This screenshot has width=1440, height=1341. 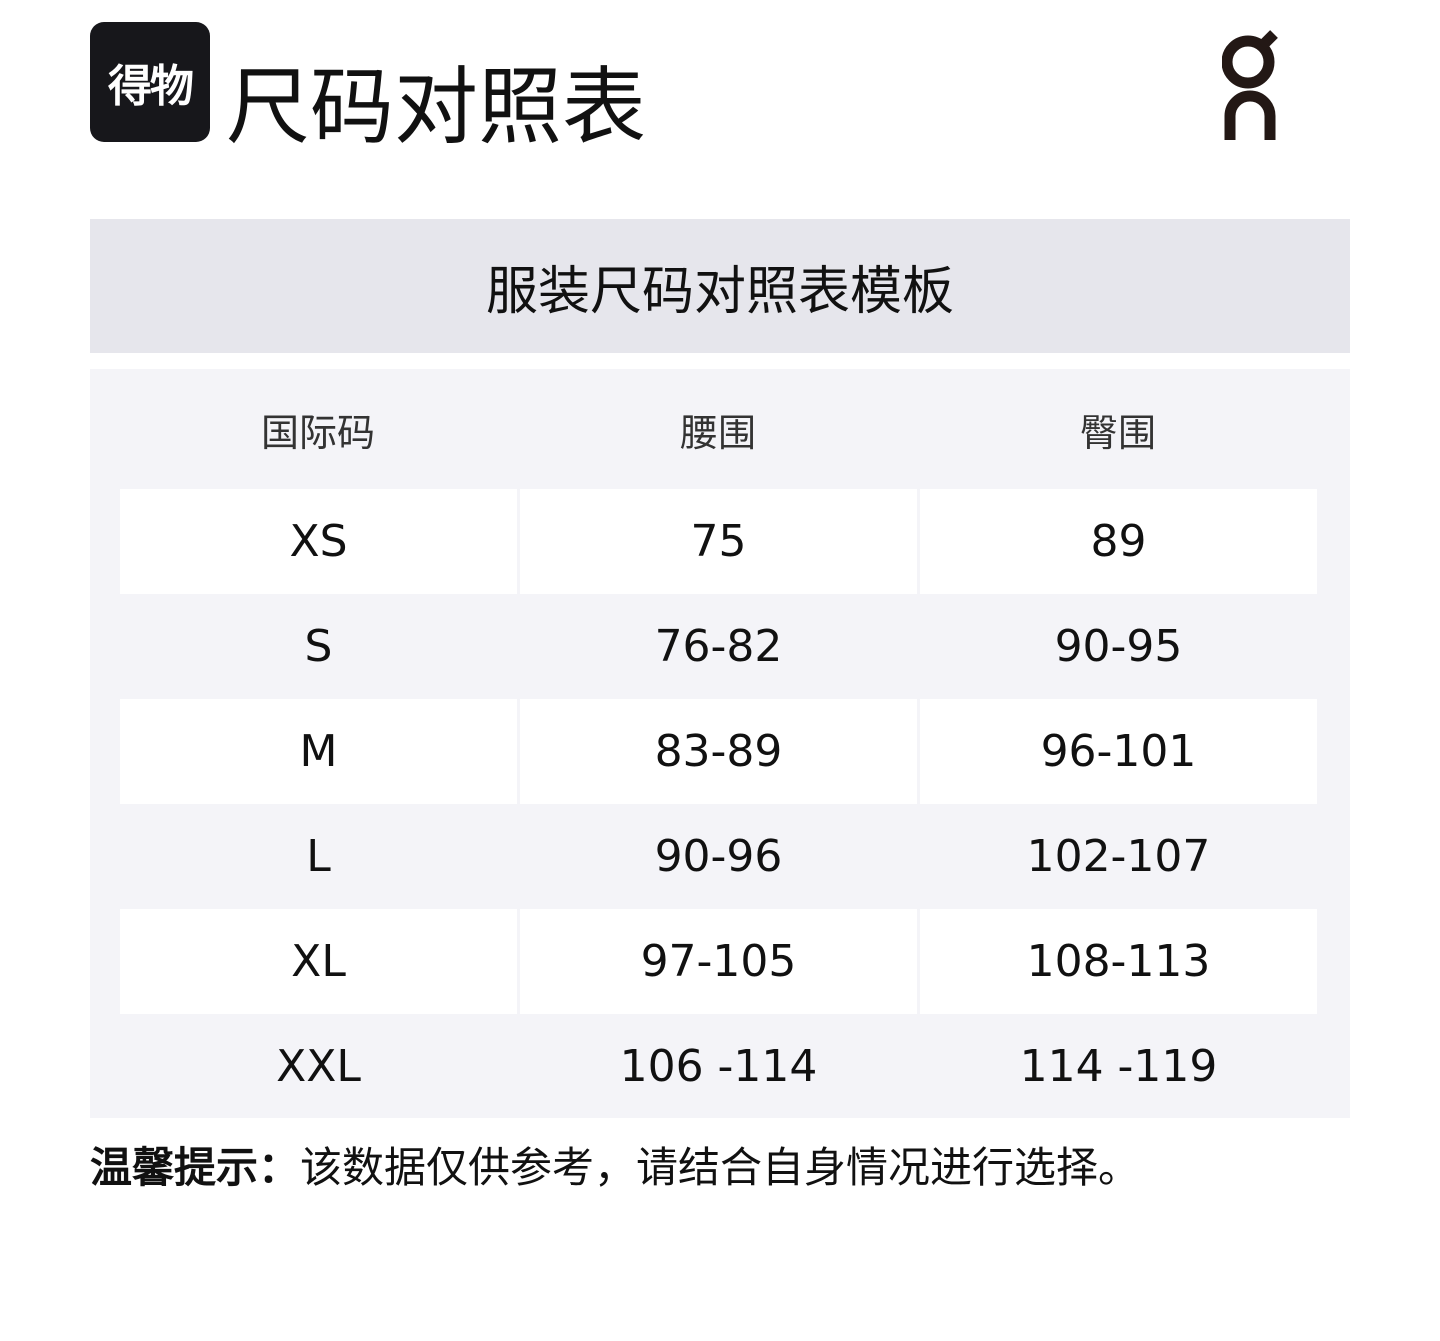 I want to click on table-row: L 90-96 102-107, so click(x=719, y=856).